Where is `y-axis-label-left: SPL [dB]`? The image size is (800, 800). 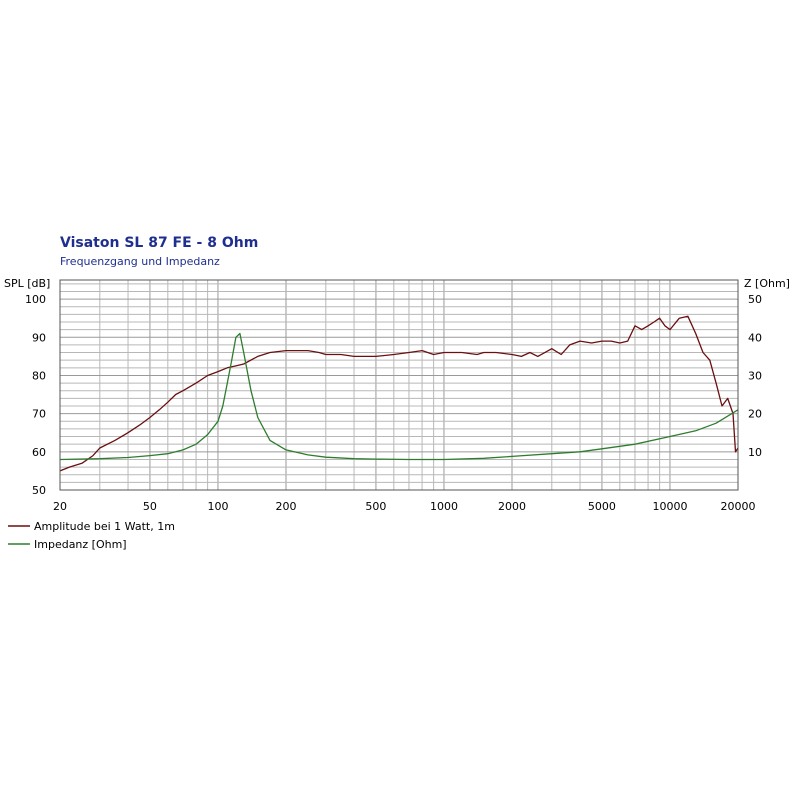 y-axis-label-left: SPL [dB] is located at coordinates (27, 283).